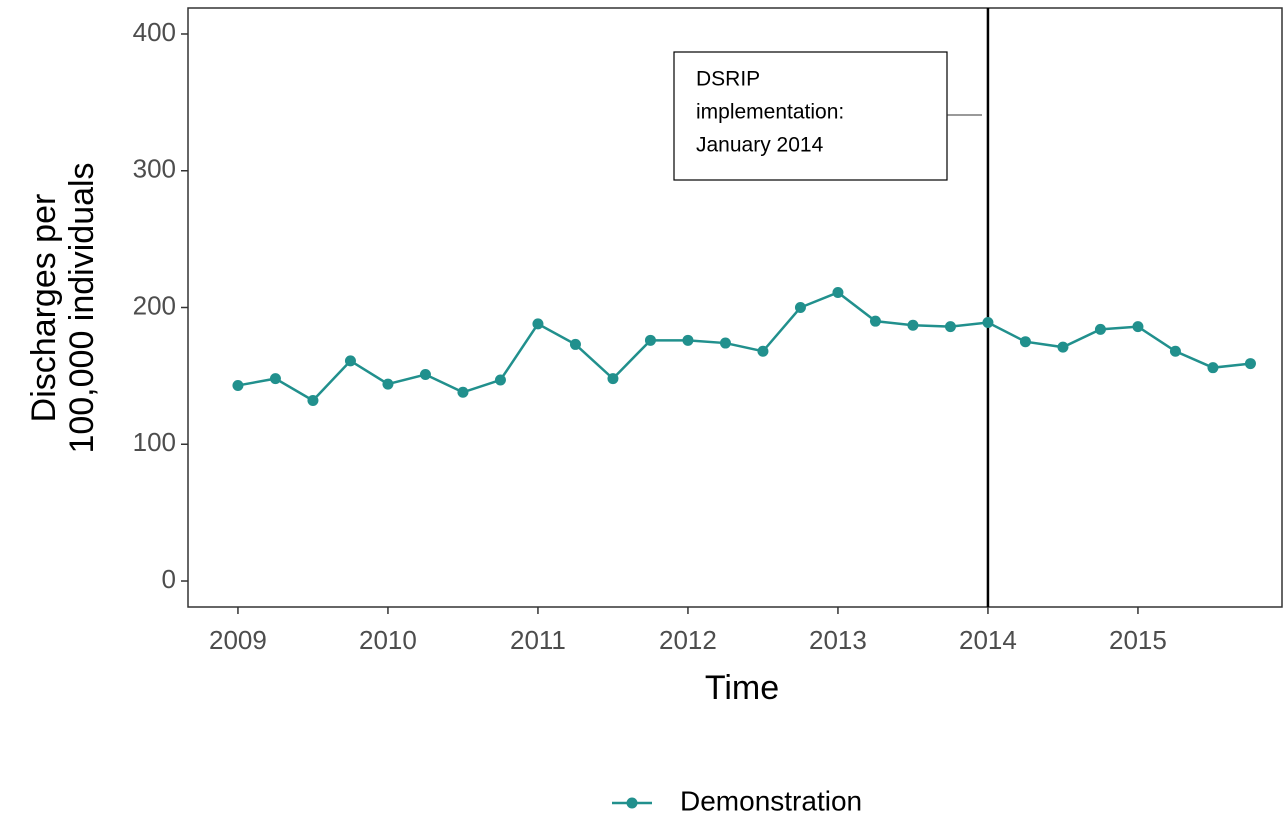  Describe the element at coordinates (744, 347) in the screenshot. I see `series-line` at that location.